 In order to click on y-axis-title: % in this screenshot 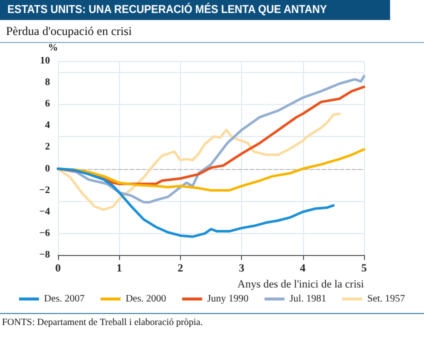, I will do `click(53, 48)`.